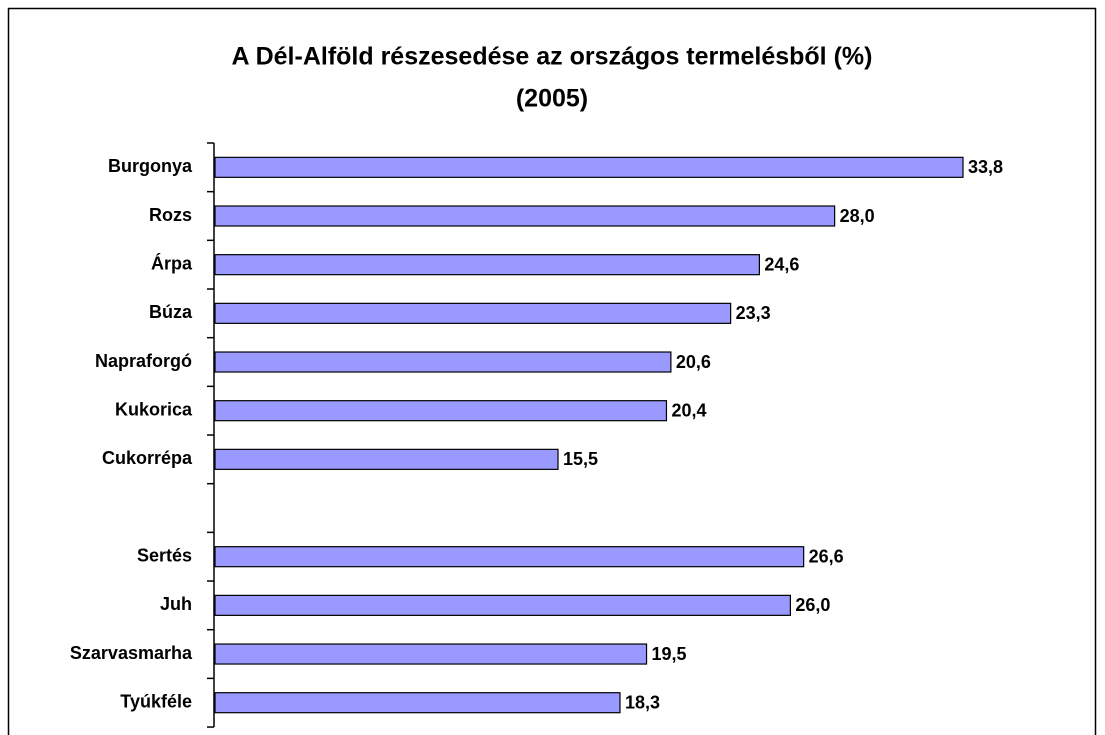  I want to click on y-tick-label: Juh, so click(176, 604).